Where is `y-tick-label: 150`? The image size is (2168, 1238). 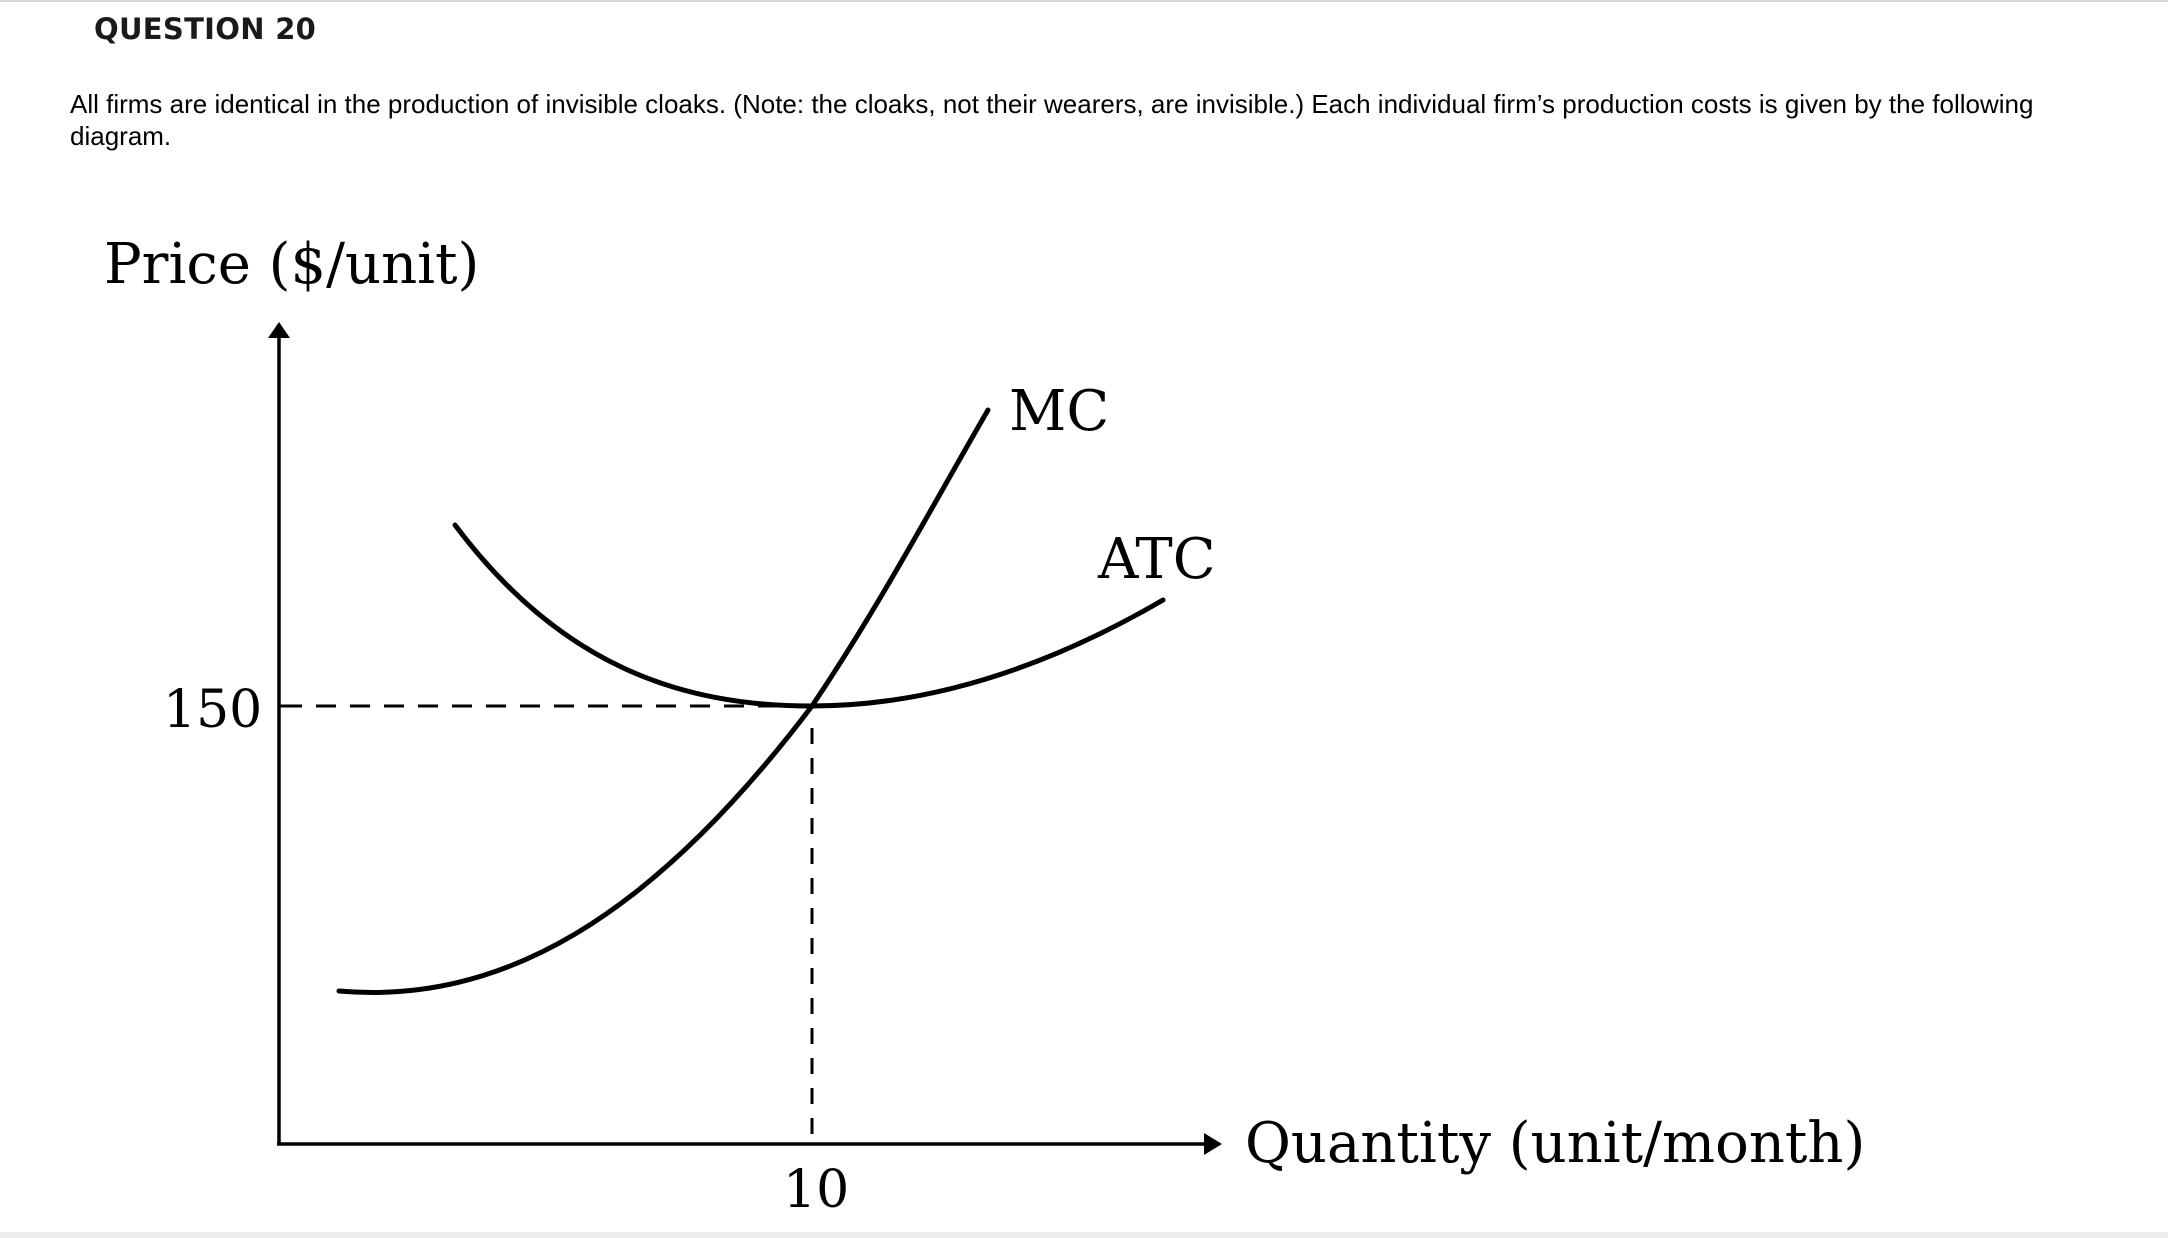
y-tick-label: 150 is located at coordinates (212, 710).